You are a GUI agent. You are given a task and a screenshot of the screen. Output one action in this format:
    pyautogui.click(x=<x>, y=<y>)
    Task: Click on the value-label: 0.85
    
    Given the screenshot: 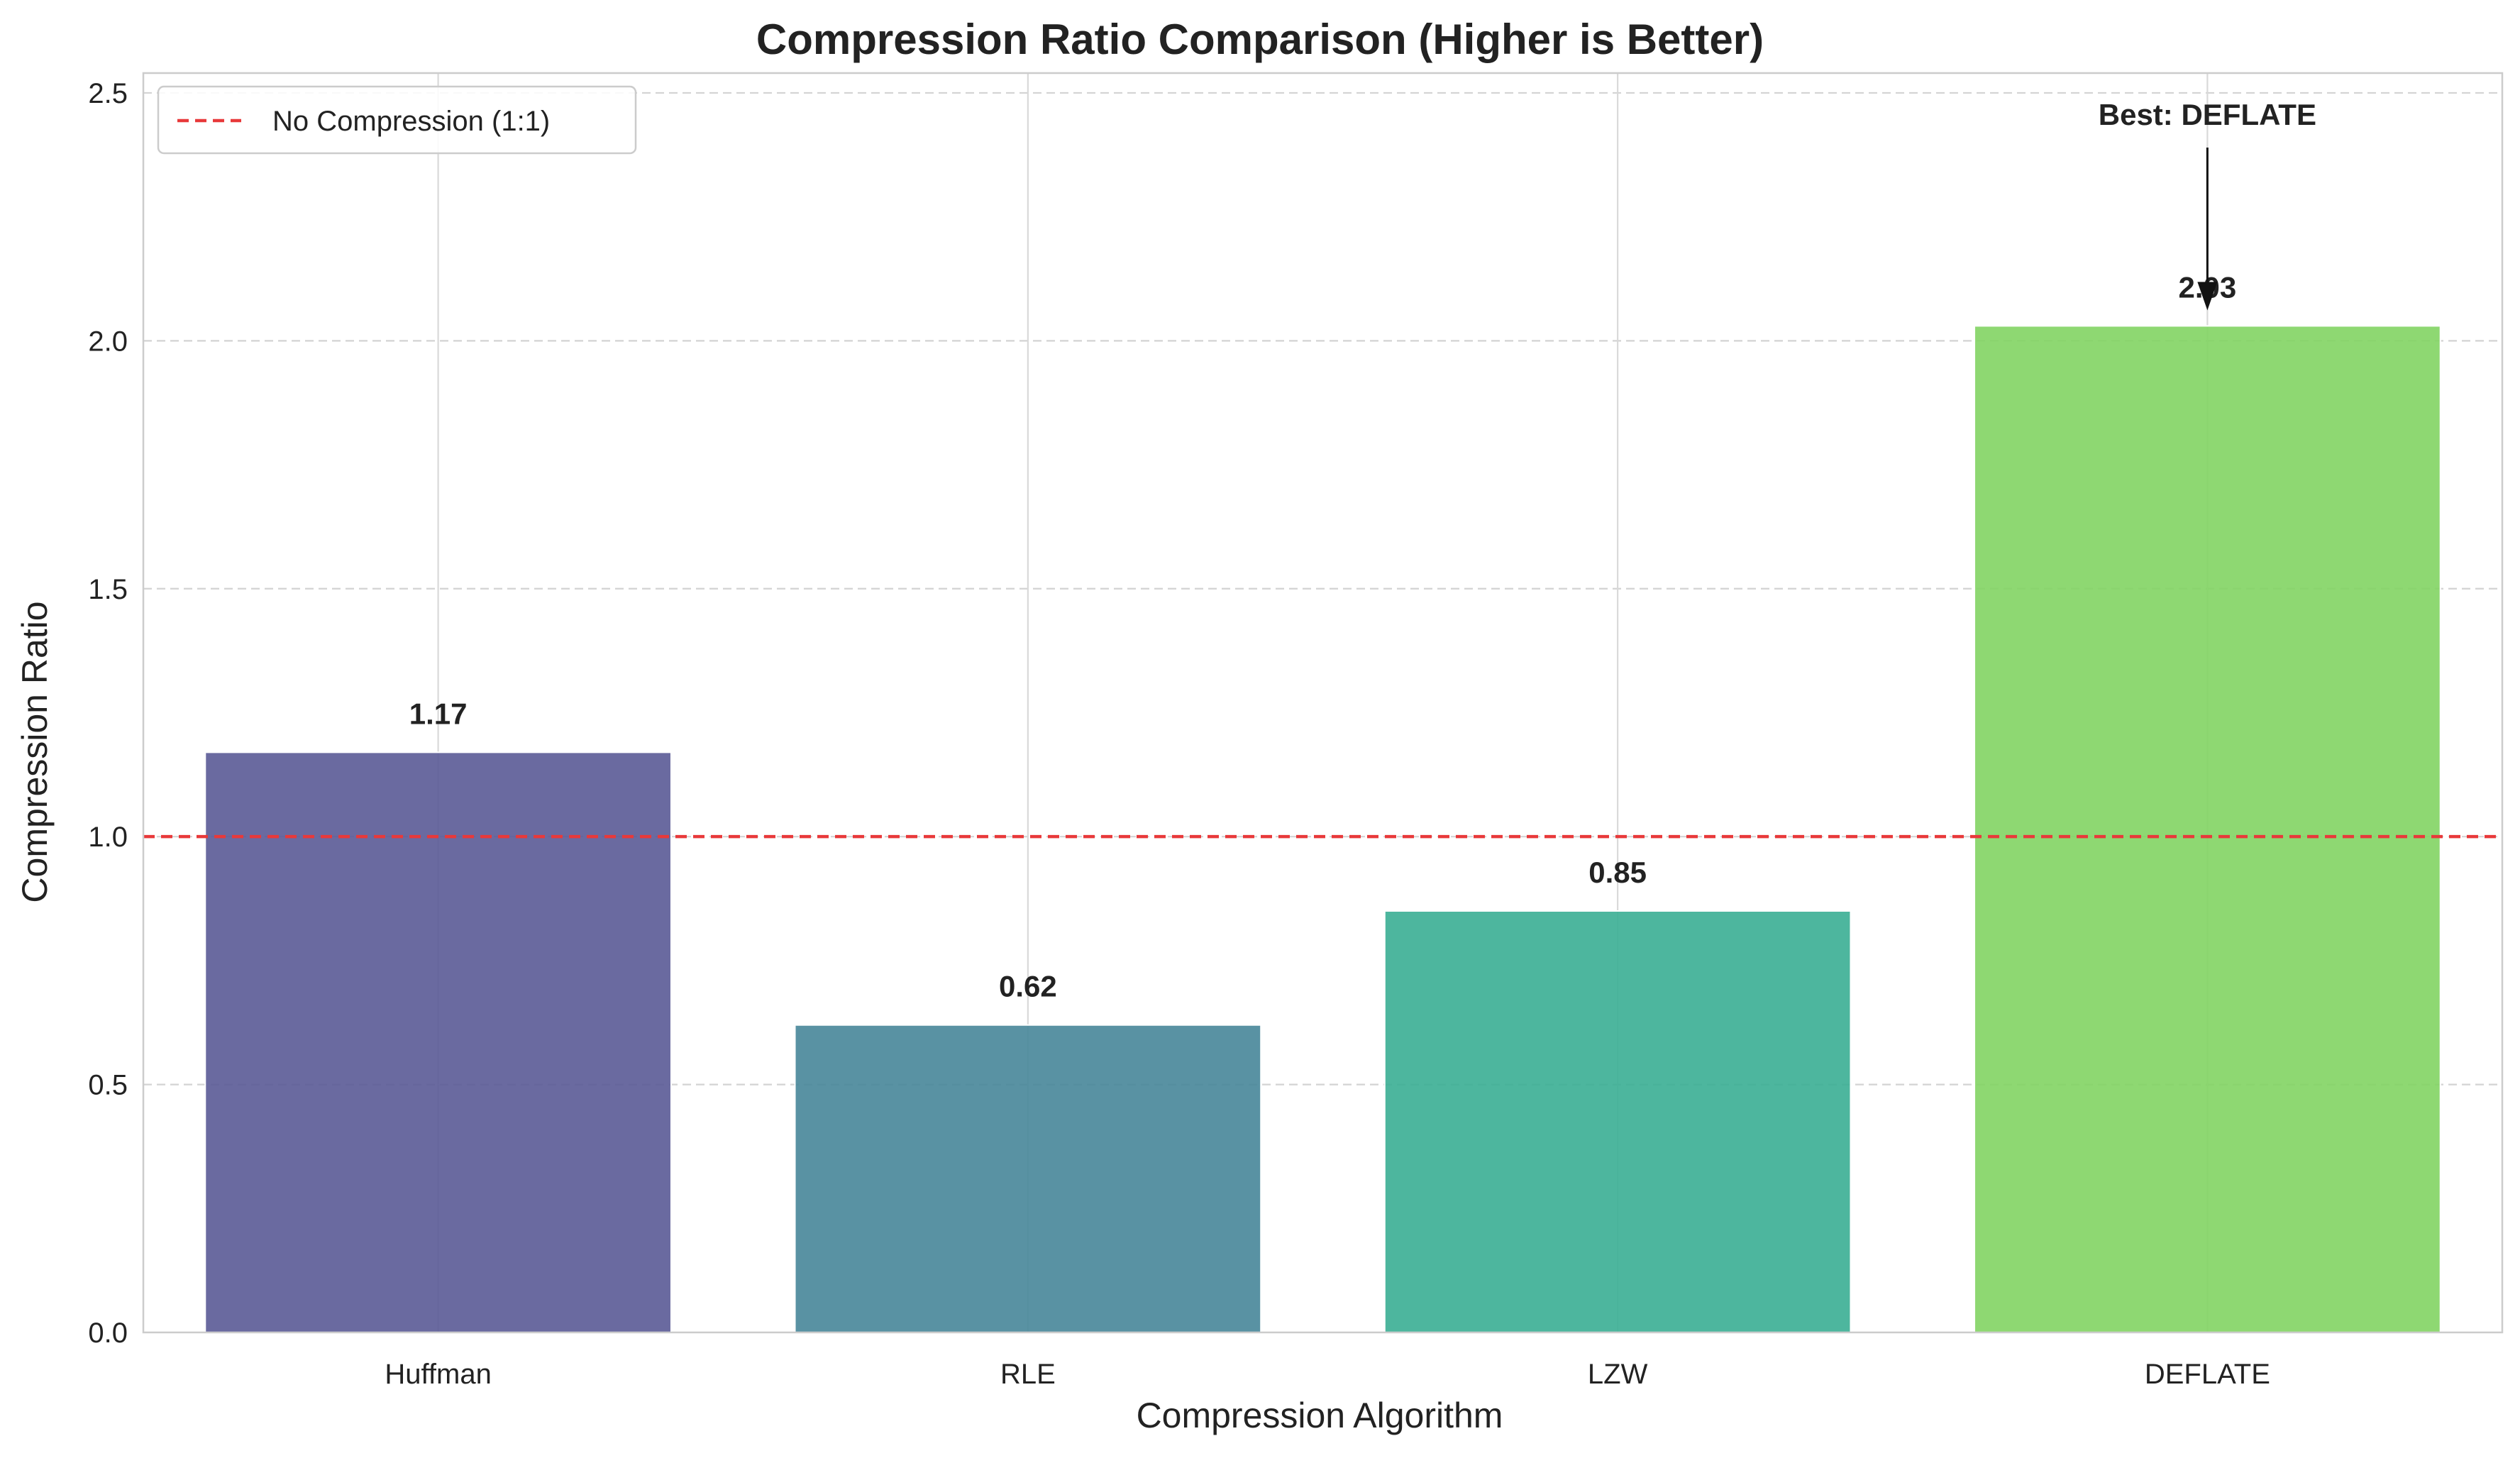 What is the action you would take?
    pyautogui.click(x=1617, y=872)
    